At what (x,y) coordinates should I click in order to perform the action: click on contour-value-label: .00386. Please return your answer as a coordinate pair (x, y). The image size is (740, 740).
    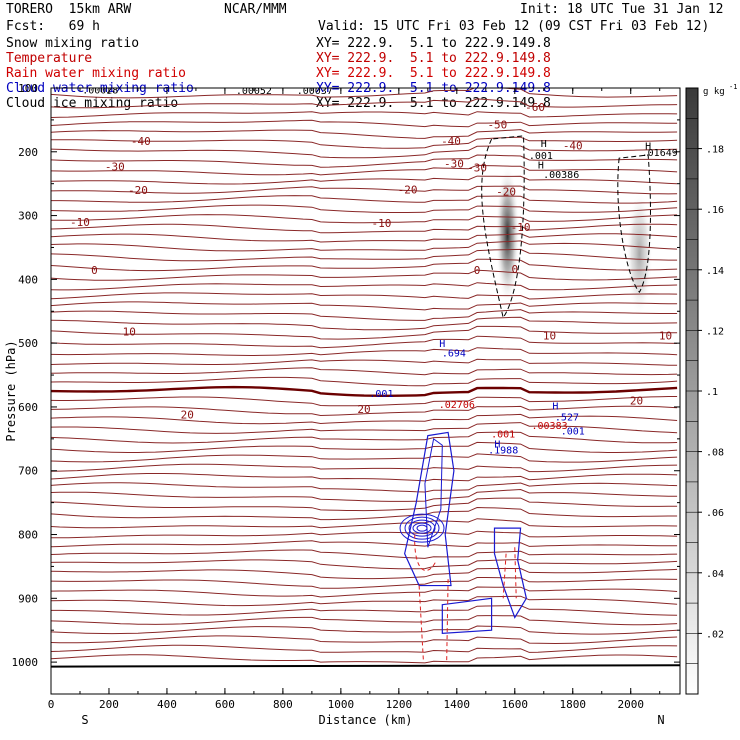
    Looking at the image, I should click on (561, 175).